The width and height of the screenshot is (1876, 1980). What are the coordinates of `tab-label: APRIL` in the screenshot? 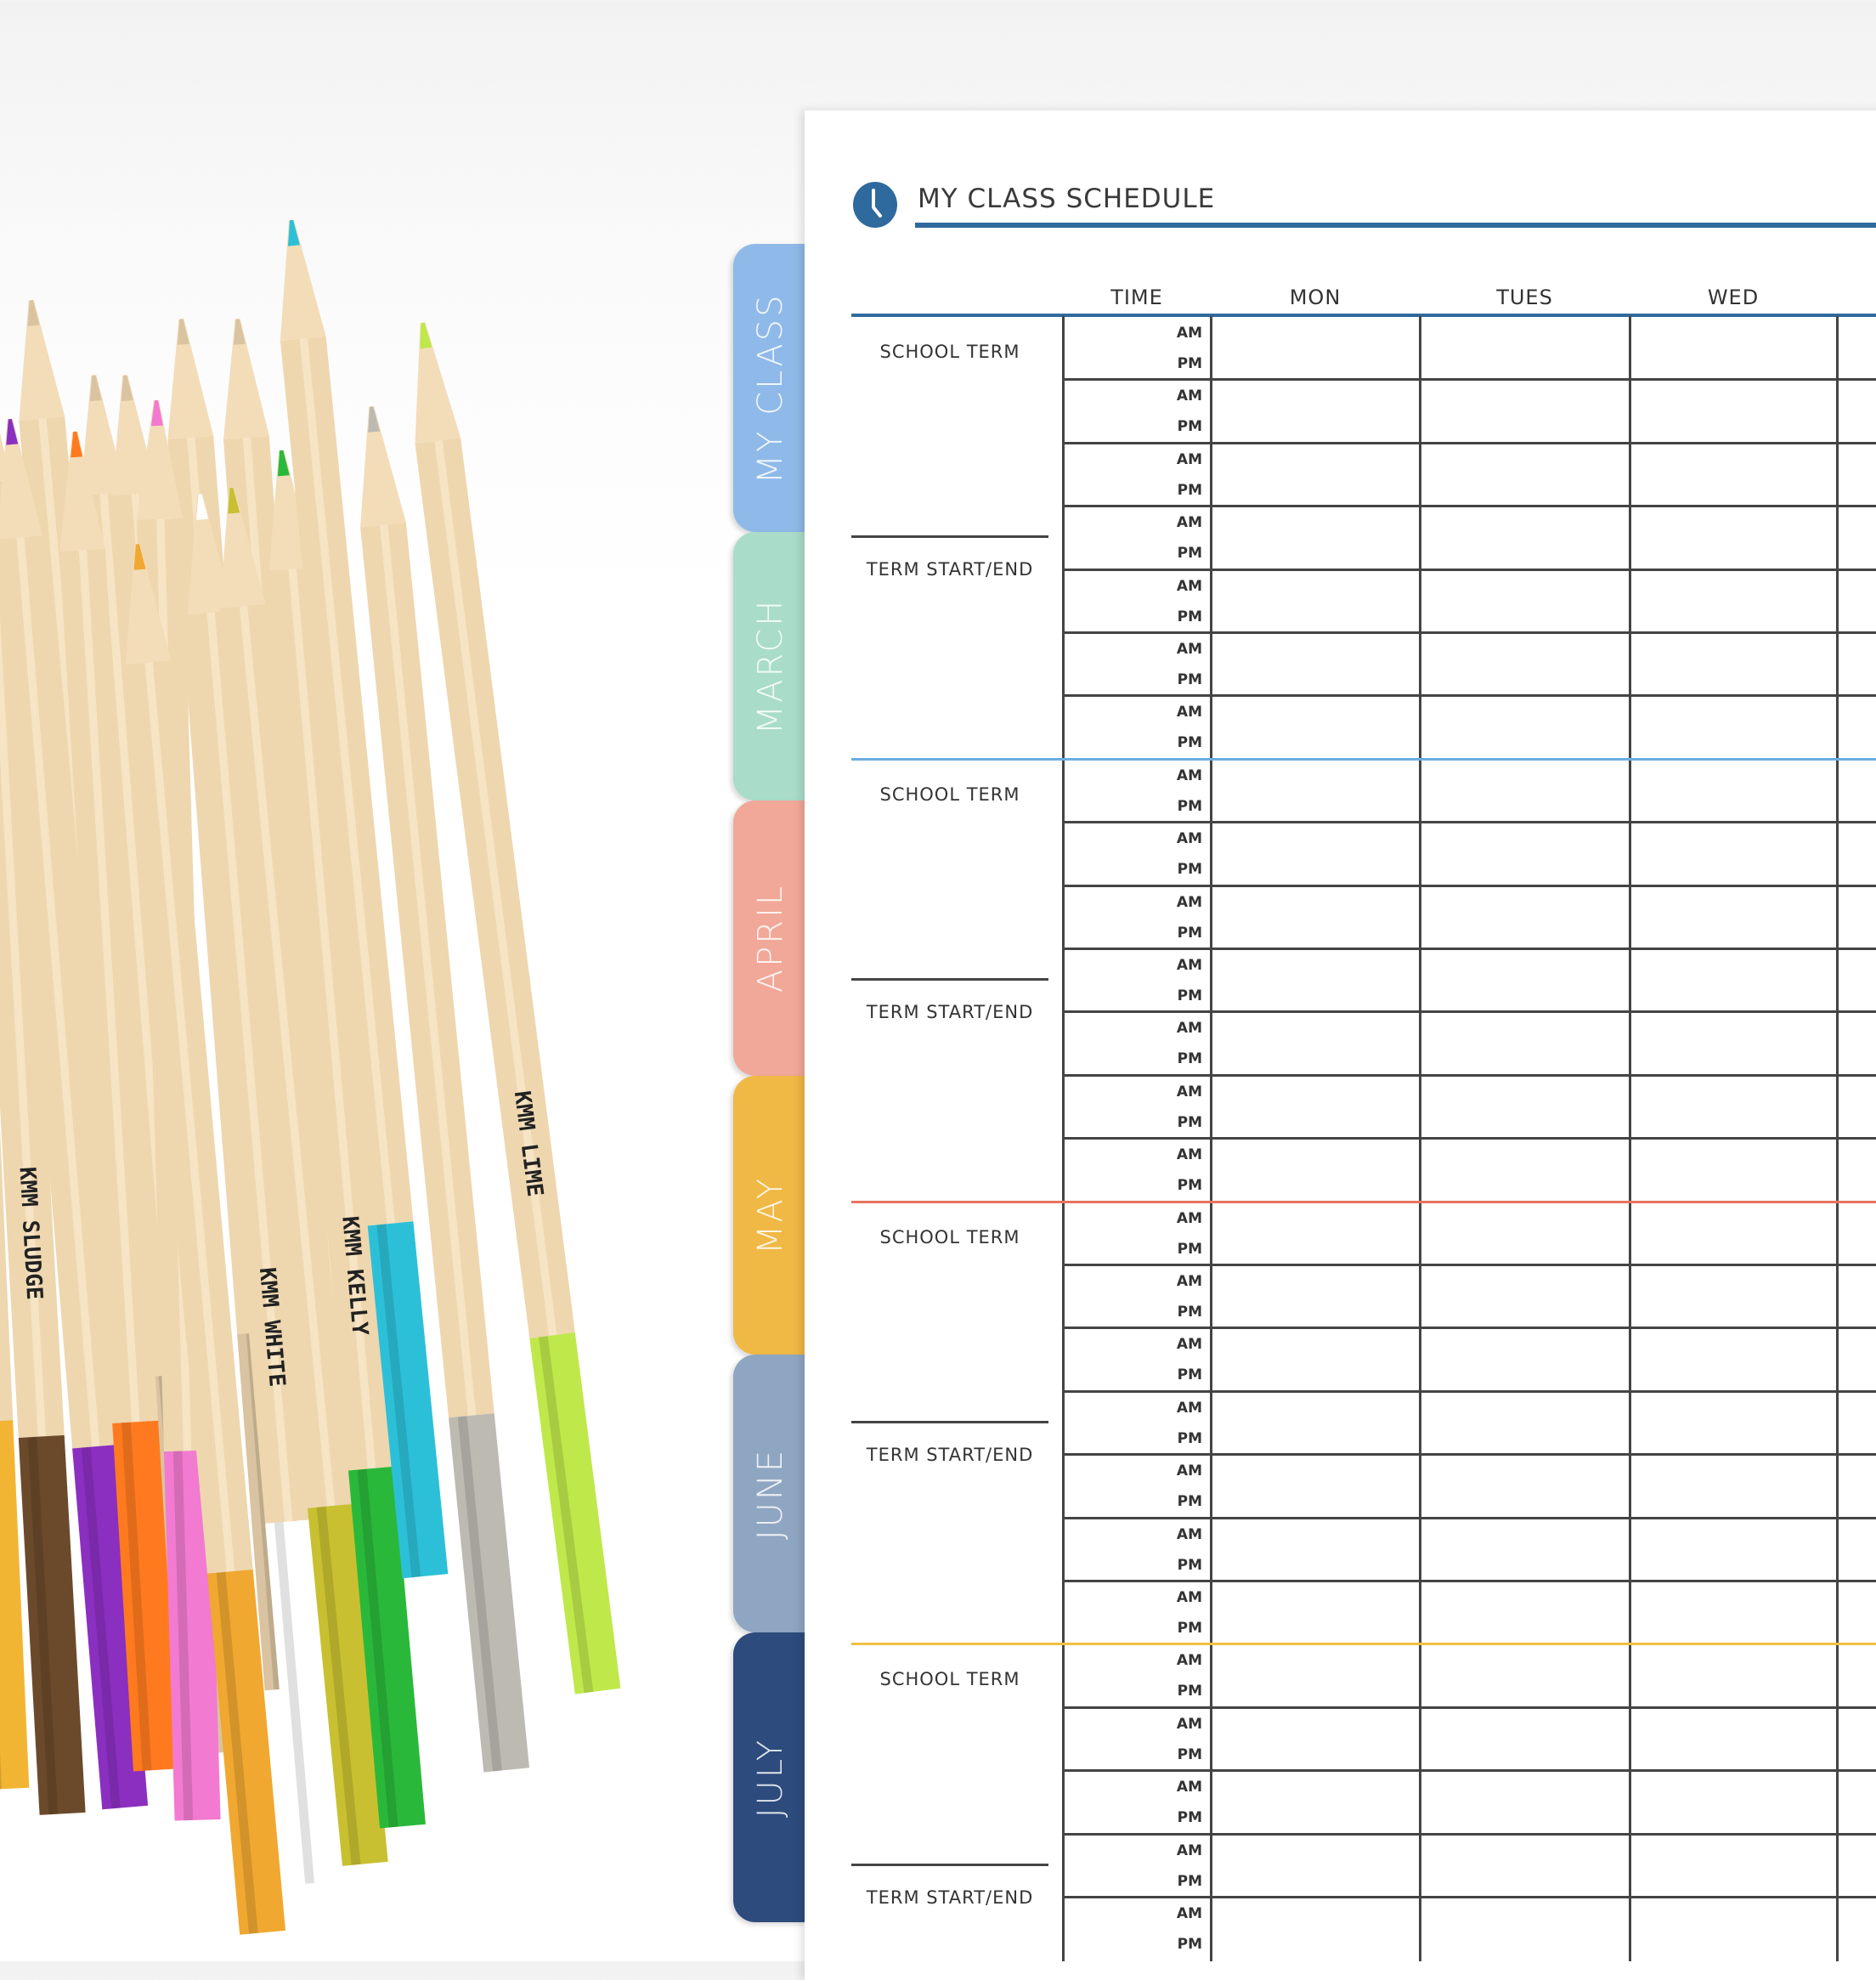 It's located at (770, 938).